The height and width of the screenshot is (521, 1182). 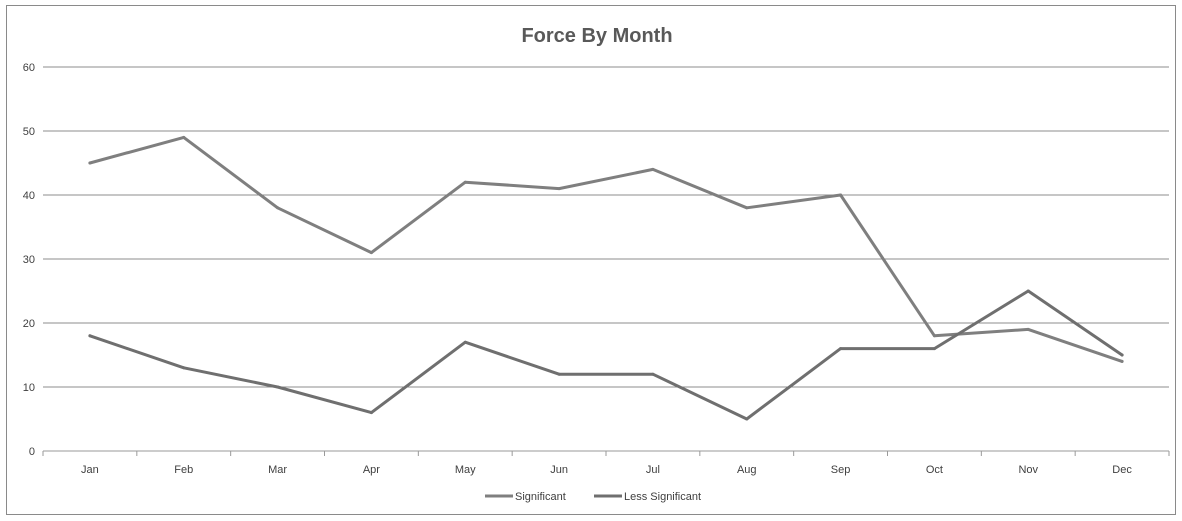 What do you see at coordinates (277, 470) in the screenshot?
I see `x-tick-label: Mar` at bounding box center [277, 470].